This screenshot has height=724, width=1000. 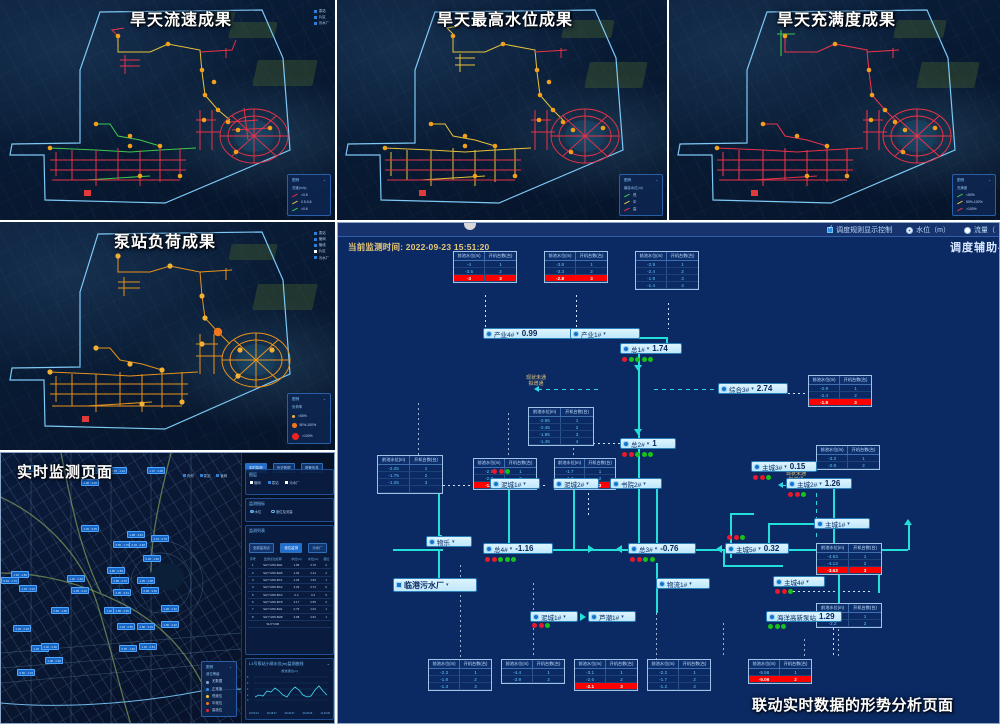 I want to click on filter-wwtp: 污水厂, so click(x=317, y=547).